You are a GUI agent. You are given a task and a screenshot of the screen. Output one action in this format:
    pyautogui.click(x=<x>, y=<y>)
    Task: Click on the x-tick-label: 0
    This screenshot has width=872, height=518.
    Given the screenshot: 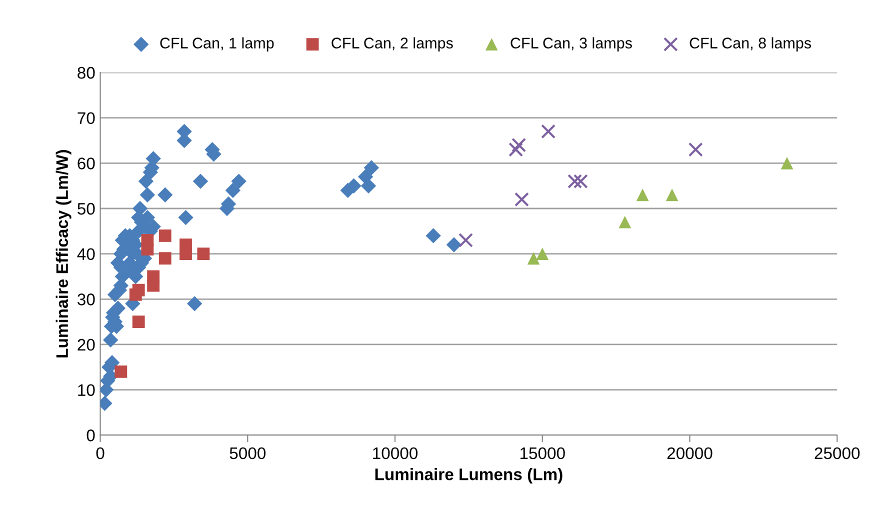 What is the action you would take?
    pyautogui.click(x=100, y=453)
    